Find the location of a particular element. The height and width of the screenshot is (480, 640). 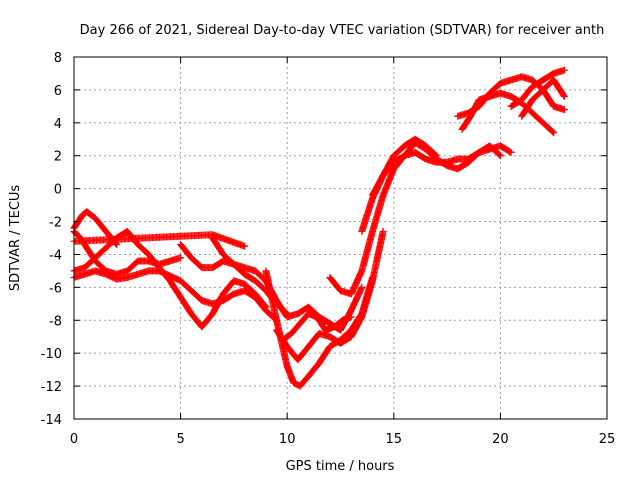

y-tick-label: -14 is located at coordinates (51, 420).